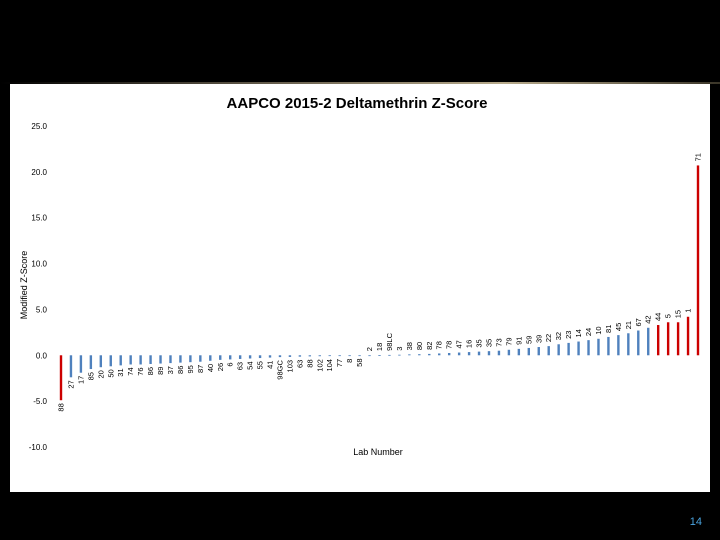 Image resolution: width=720 pixels, height=540 pixels. What do you see at coordinates (270, 365) in the screenshot?
I see `x-tick-label: 41` at bounding box center [270, 365].